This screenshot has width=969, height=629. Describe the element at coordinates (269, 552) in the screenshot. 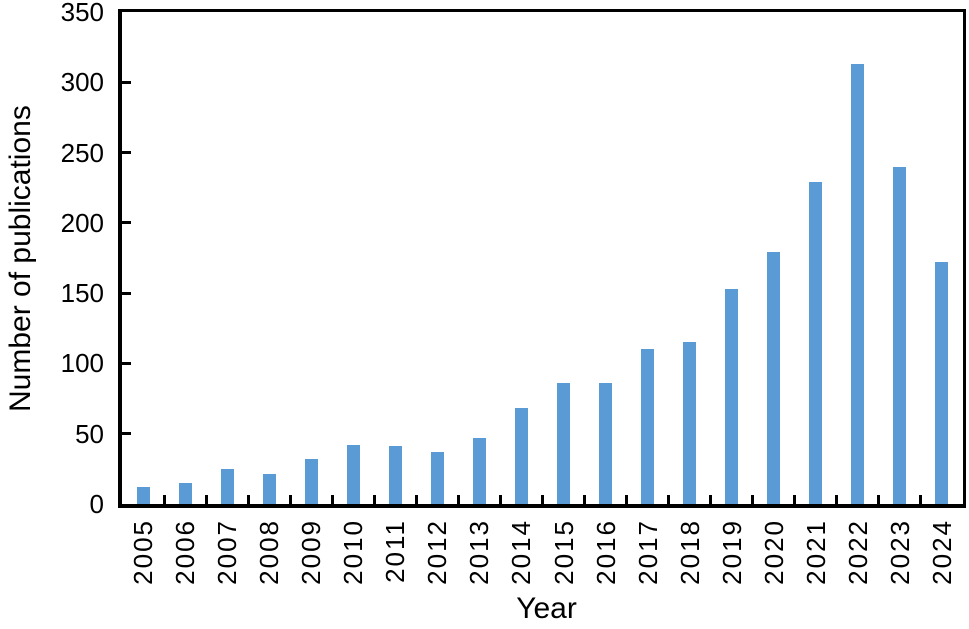

I see `x-tick-label-2008: 2008` at that location.